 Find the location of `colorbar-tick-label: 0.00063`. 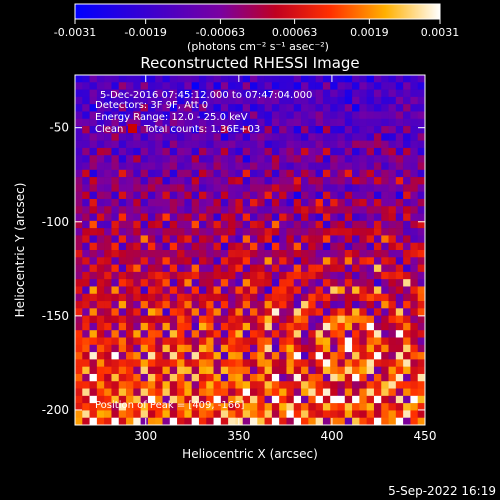

colorbar-tick-label: 0.00063 is located at coordinates (295, 32).